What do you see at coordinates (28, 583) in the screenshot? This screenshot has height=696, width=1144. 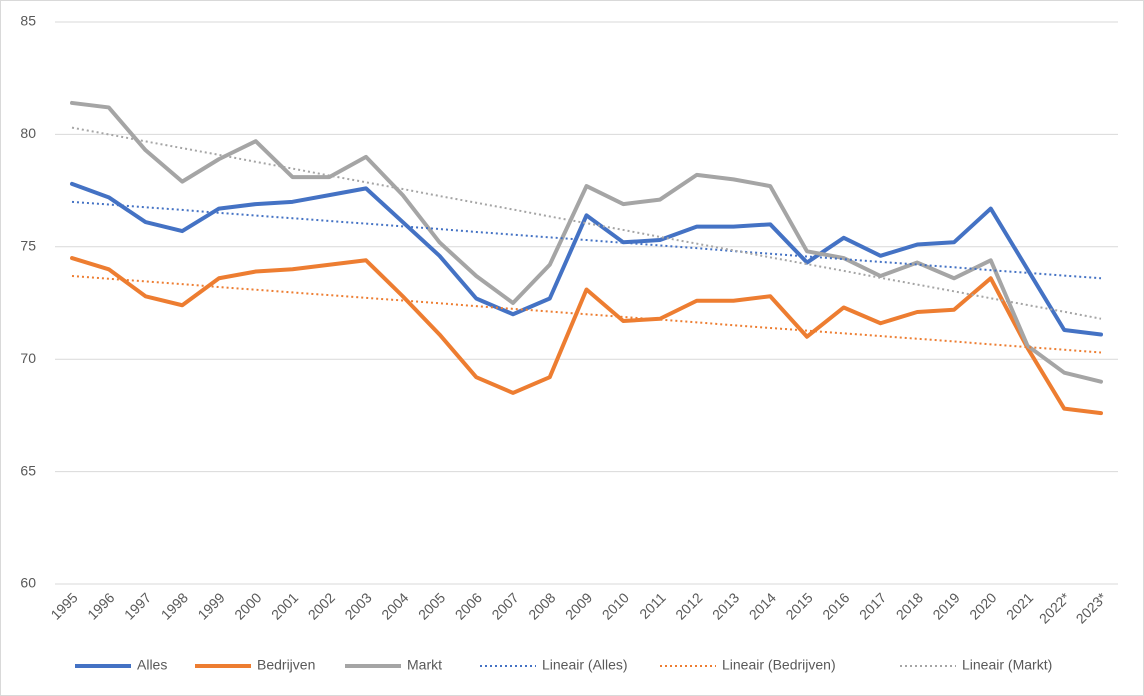 I see `y-tick-label: 60` at bounding box center [28, 583].